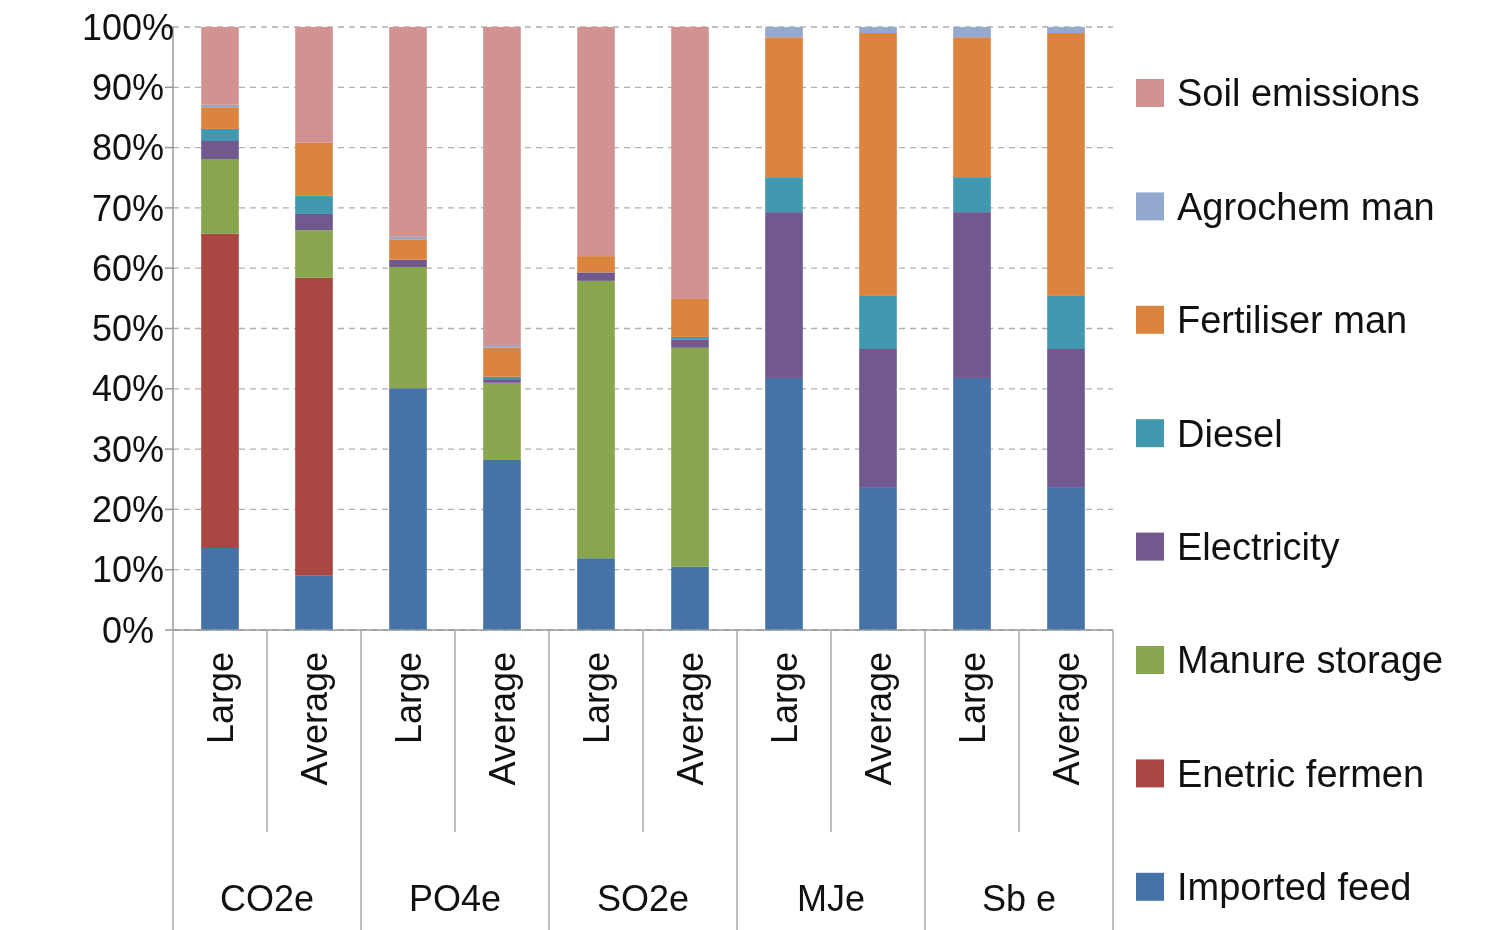 The image size is (1508, 930). What do you see at coordinates (128, 27) in the screenshot?
I see `y-tick-label: 100%` at bounding box center [128, 27].